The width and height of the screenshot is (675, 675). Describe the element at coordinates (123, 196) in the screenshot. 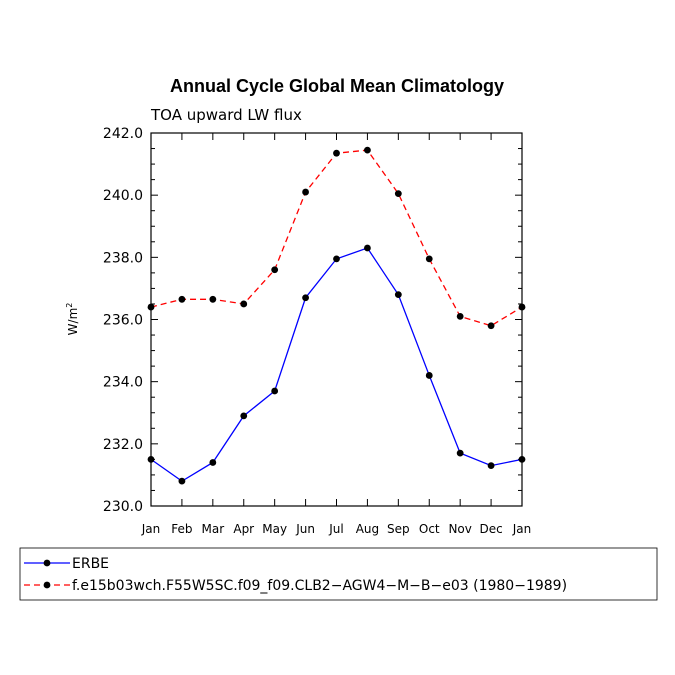

I see `y-tick-label: 240.0` at that location.